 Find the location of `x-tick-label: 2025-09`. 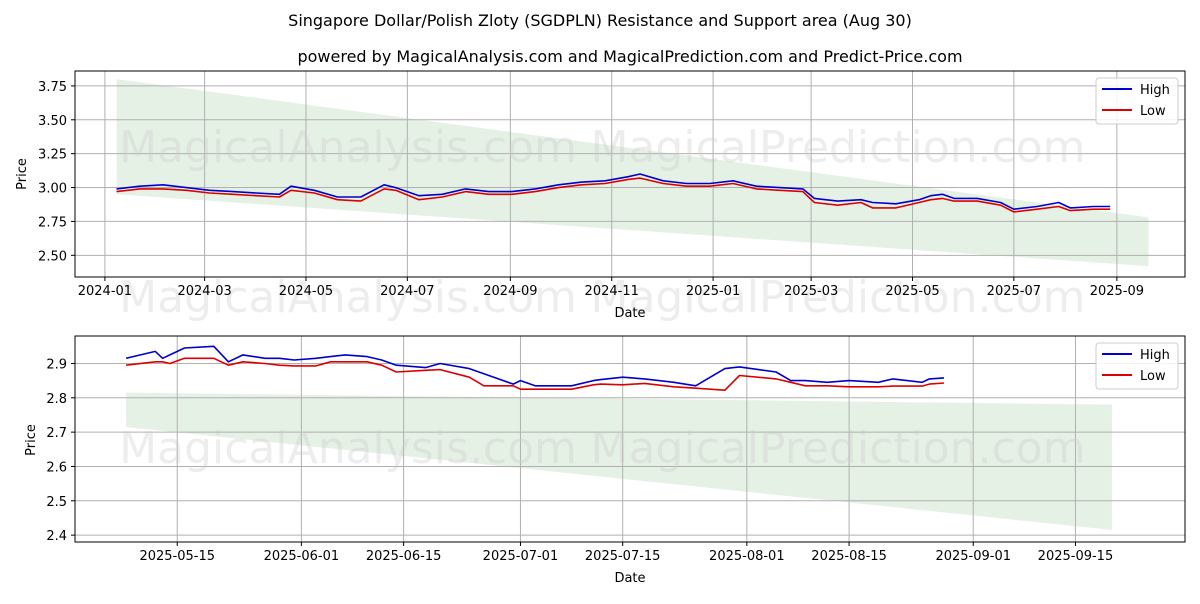

x-tick-label: 2025-09 is located at coordinates (1117, 291).